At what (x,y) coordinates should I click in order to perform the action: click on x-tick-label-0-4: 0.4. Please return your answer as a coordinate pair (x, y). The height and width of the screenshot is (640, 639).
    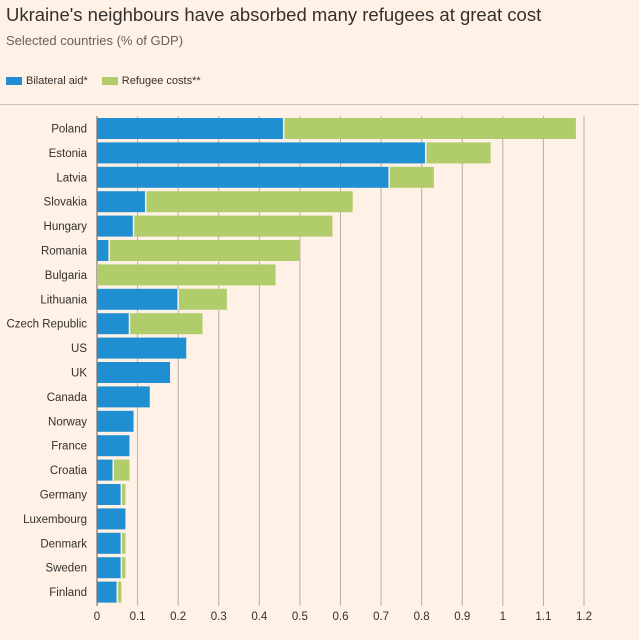
    Looking at the image, I should click on (259, 617).